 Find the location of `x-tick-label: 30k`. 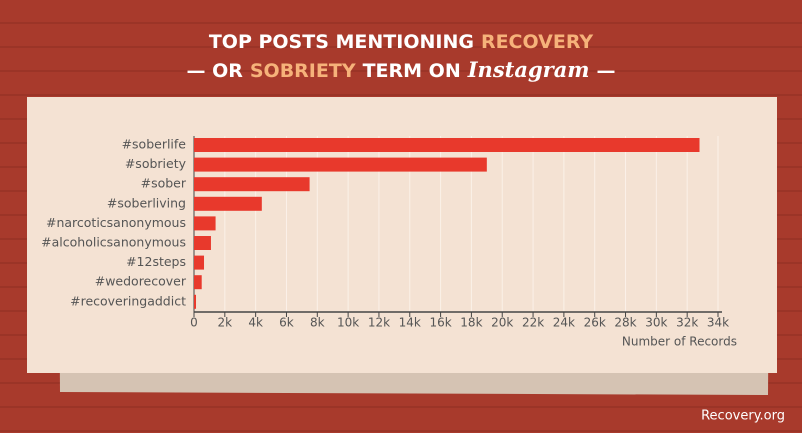

x-tick-label: 30k is located at coordinates (656, 323).